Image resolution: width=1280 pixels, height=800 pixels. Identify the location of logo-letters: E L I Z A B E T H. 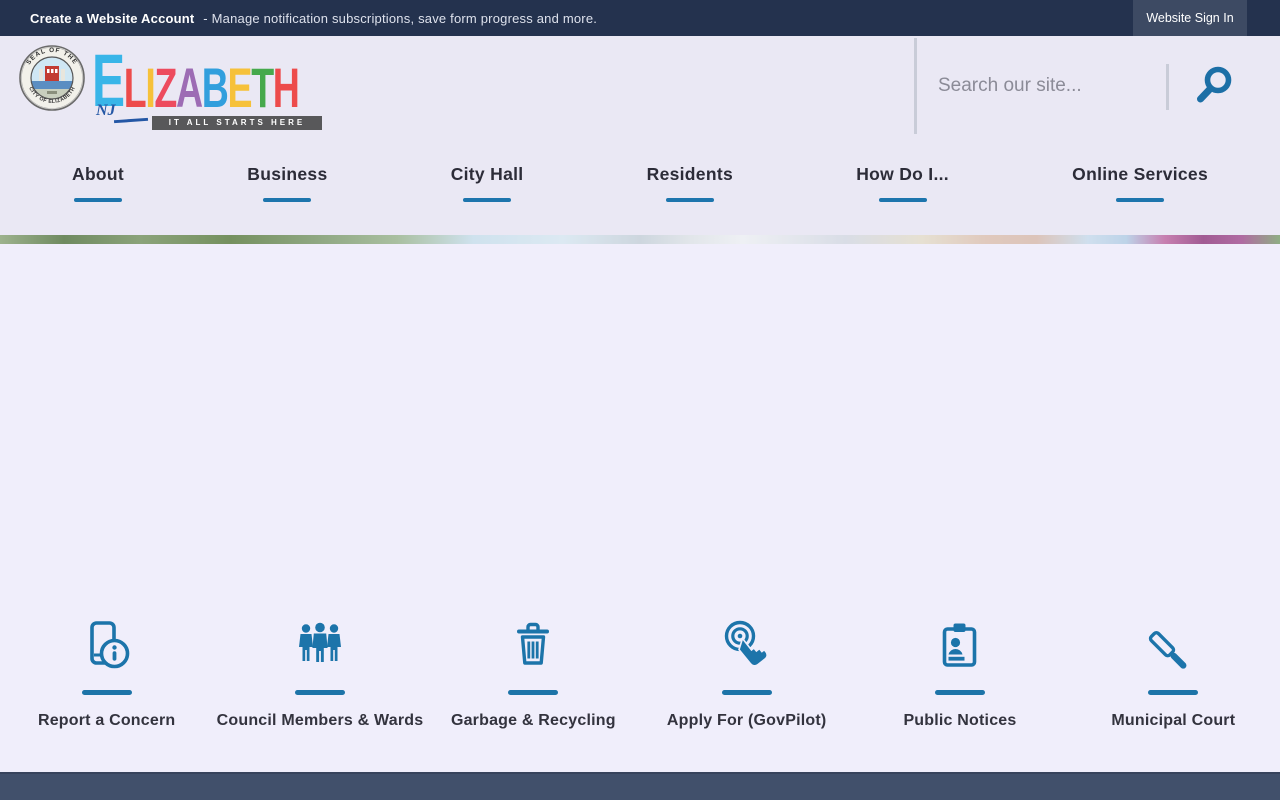
(206, 80).